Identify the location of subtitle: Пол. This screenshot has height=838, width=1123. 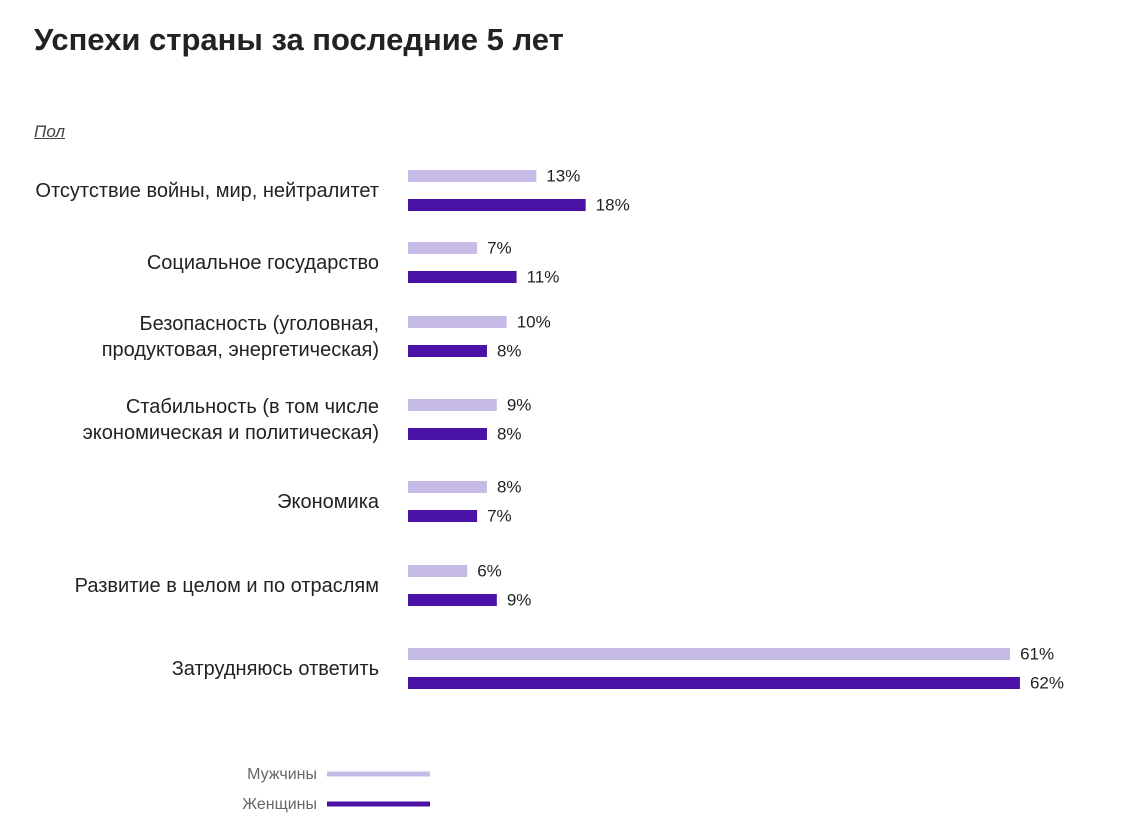
(49, 131).